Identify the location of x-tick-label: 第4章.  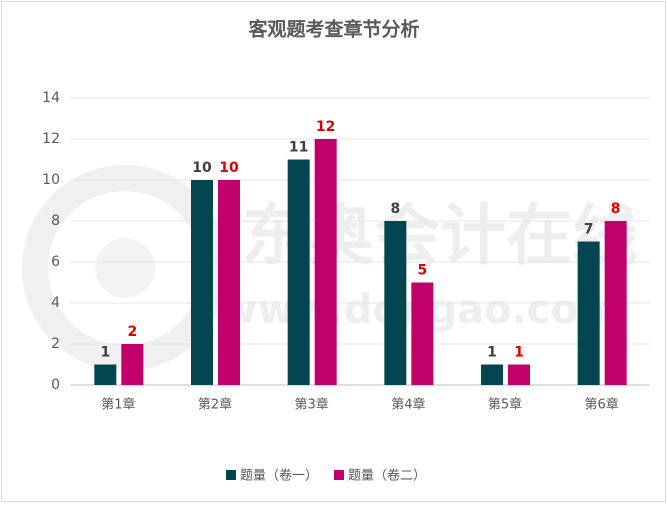
(408, 405).